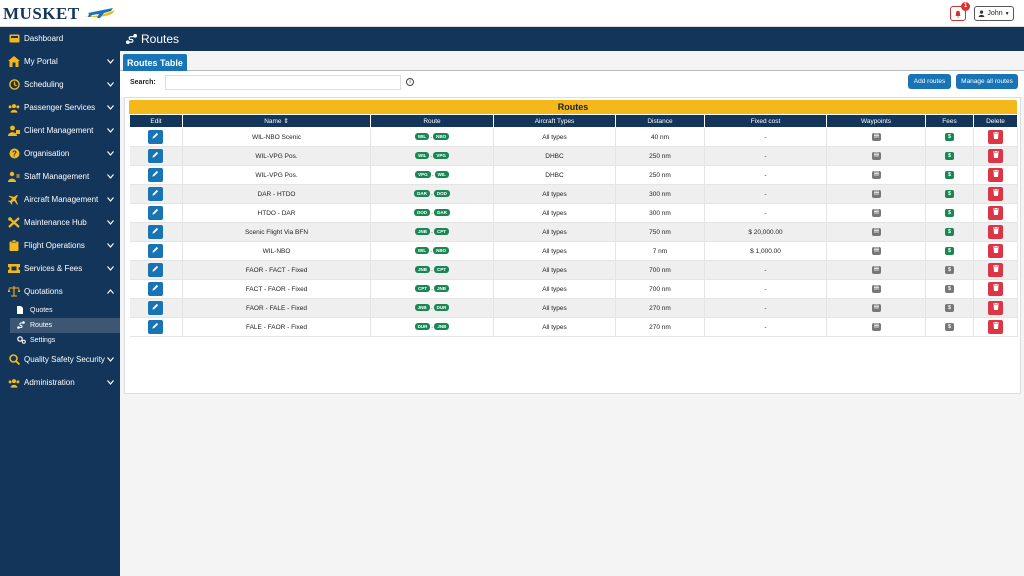 This screenshot has height=576, width=1024. I want to click on sidebar-subitem-quotes: Quotes, so click(60, 310).